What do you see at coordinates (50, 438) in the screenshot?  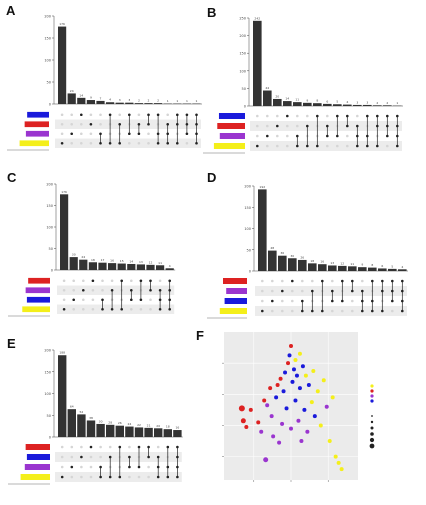 I see `y-tick-label: 0` at bounding box center [50, 438].